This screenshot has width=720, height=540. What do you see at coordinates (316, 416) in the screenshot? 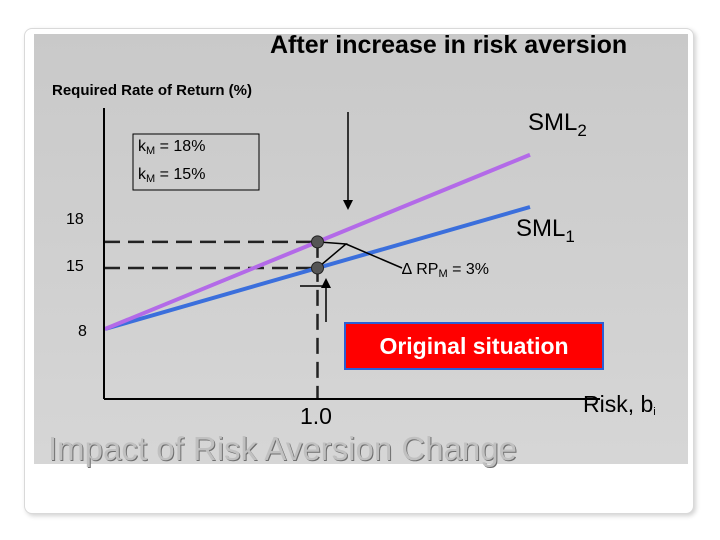
I see `x-tick-label-1: 1.0` at bounding box center [316, 416].